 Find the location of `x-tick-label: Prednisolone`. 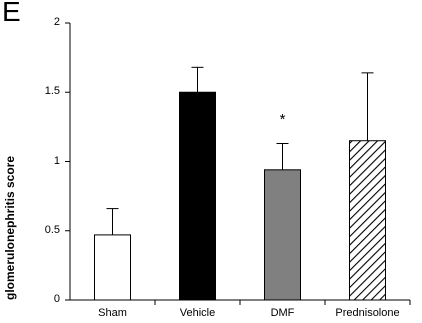

x-tick-label: Prednisolone is located at coordinates (367, 313).